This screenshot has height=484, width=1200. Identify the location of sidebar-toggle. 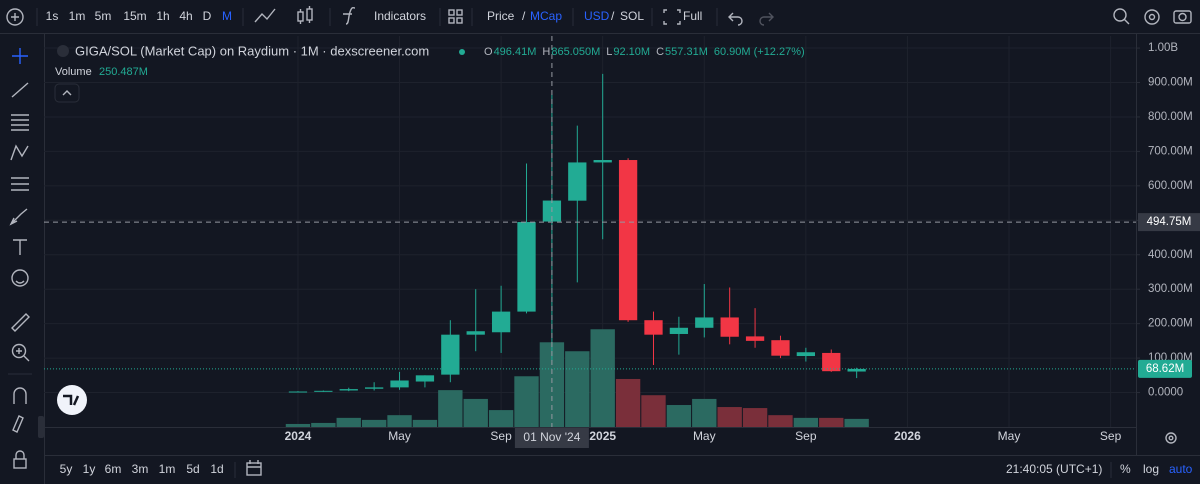
(41, 427).